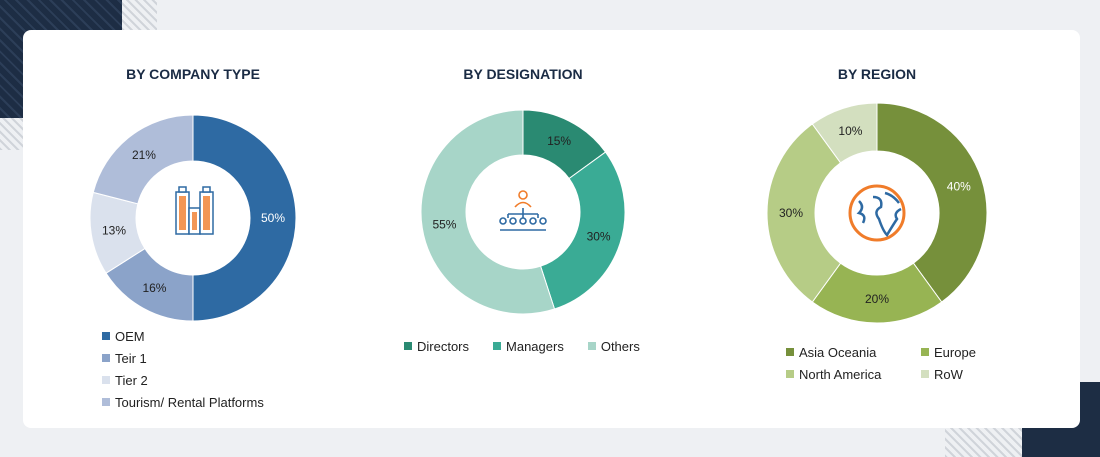  I want to click on data-label: 16%, so click(154, 288).